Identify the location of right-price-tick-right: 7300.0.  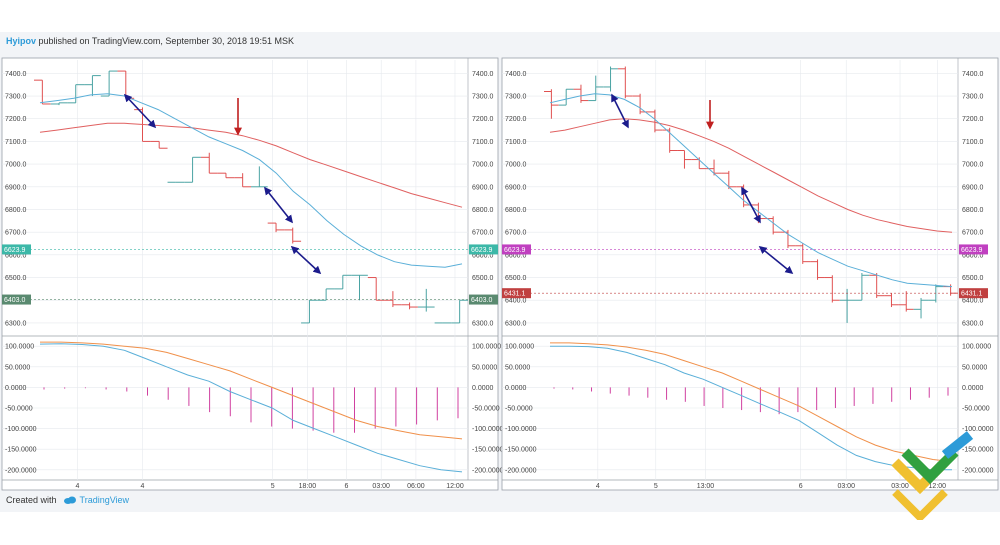
(973, 97).